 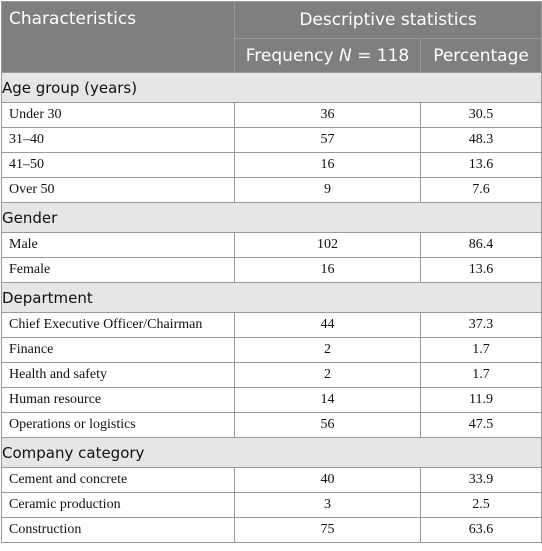 What do you see at coordinates (480, 400) in the screenshot?
I see `row-percentage: 11.9` at bounding box center [480, 400].